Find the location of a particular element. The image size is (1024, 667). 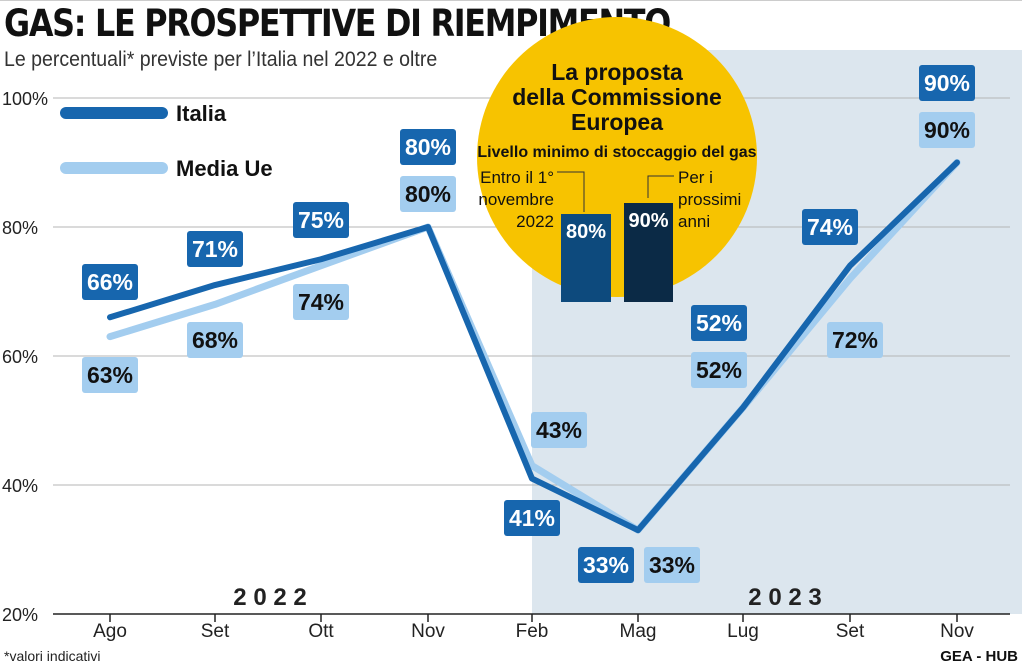

data-label-media-ue: 68% is located at coordinates (215, 340).